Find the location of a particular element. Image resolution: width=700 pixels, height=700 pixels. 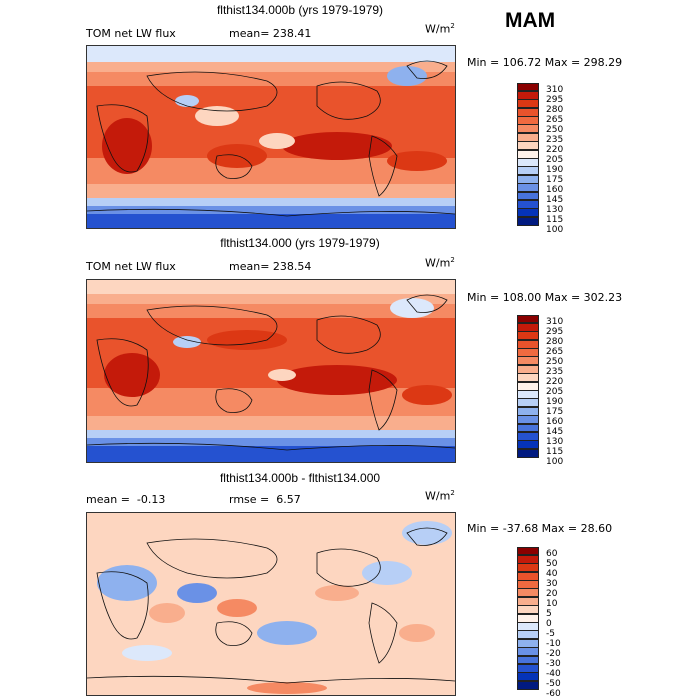

panel3-map-field is located at coordinates (271, 604).